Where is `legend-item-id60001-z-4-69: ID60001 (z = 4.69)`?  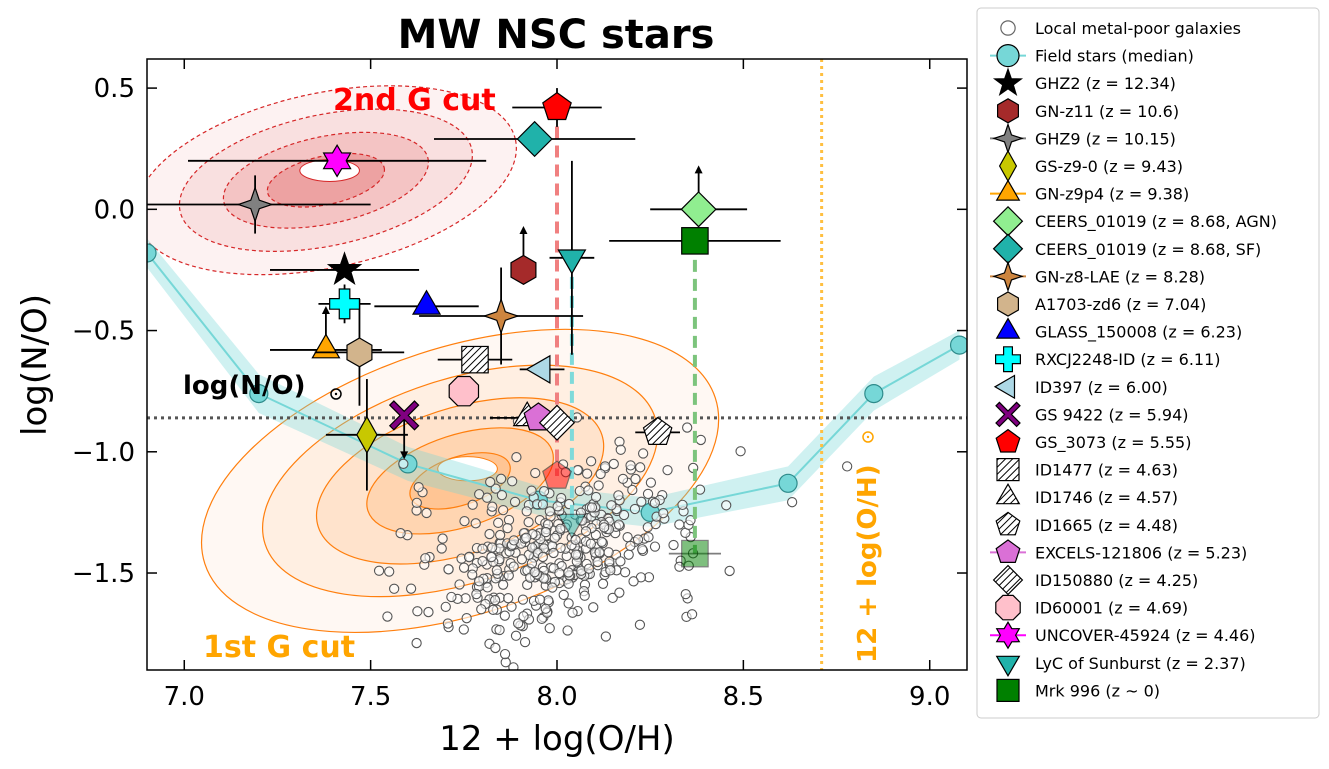 legend-item-id60001-z-4-69: ID60001 (z = 4.69) is located at coordinates (1091, 607).